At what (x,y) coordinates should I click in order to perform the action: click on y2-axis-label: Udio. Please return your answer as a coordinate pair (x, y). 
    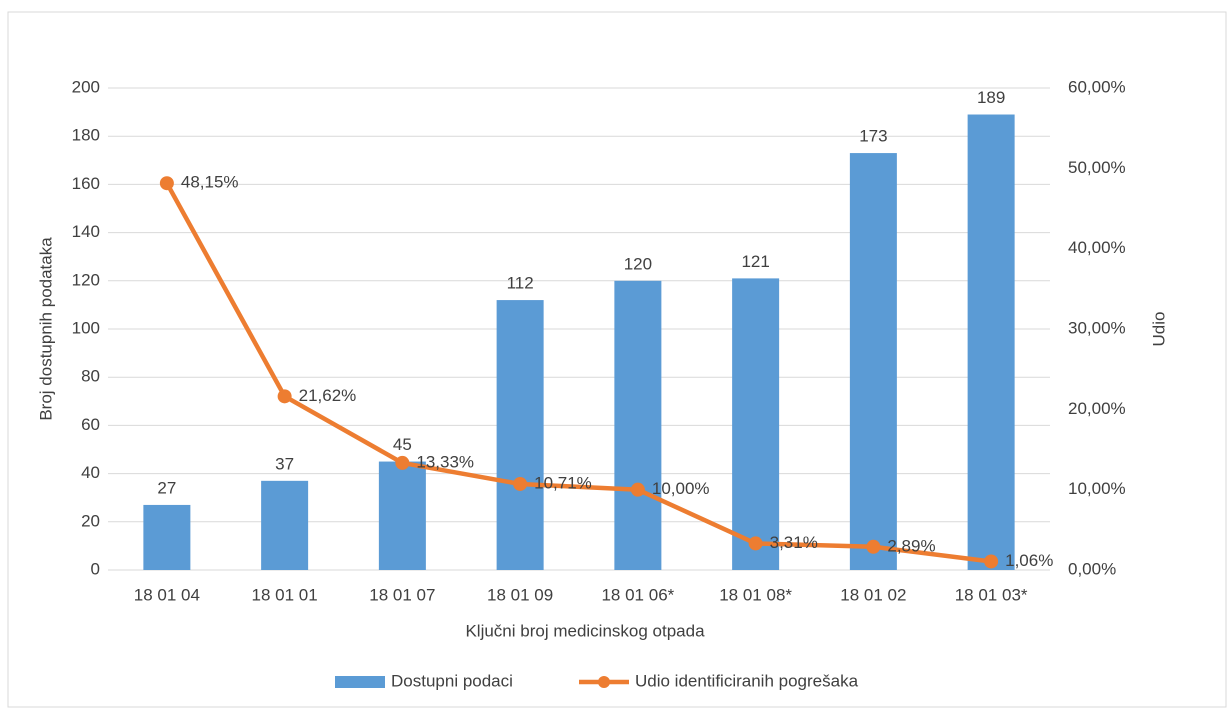
    Looking at the image, I should click on (1158, 329).